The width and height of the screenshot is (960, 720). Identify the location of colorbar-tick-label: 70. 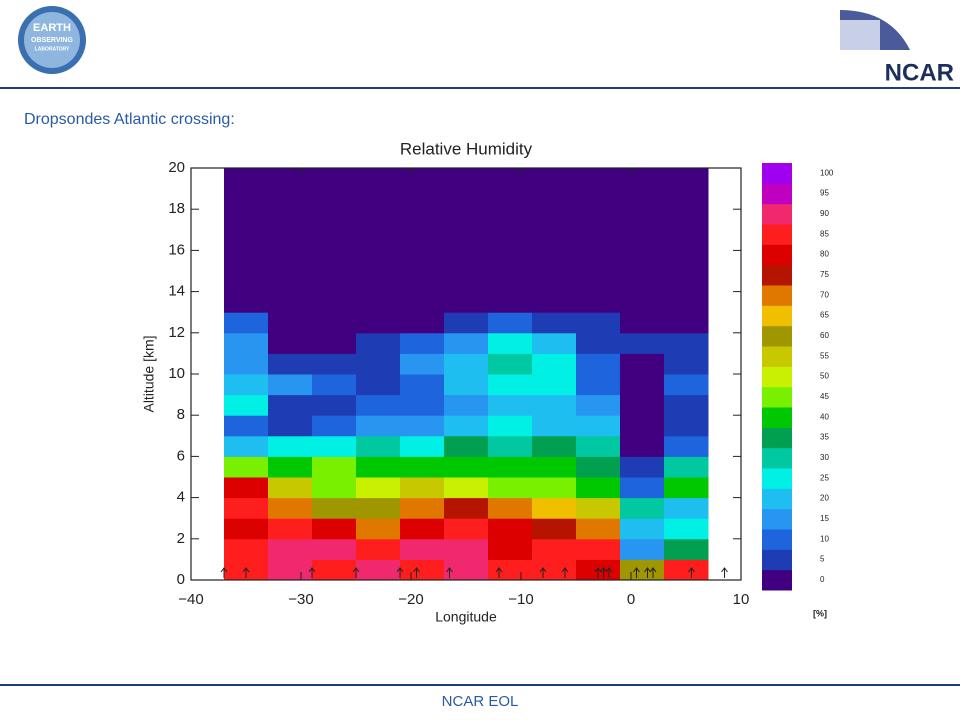
(824, 294).